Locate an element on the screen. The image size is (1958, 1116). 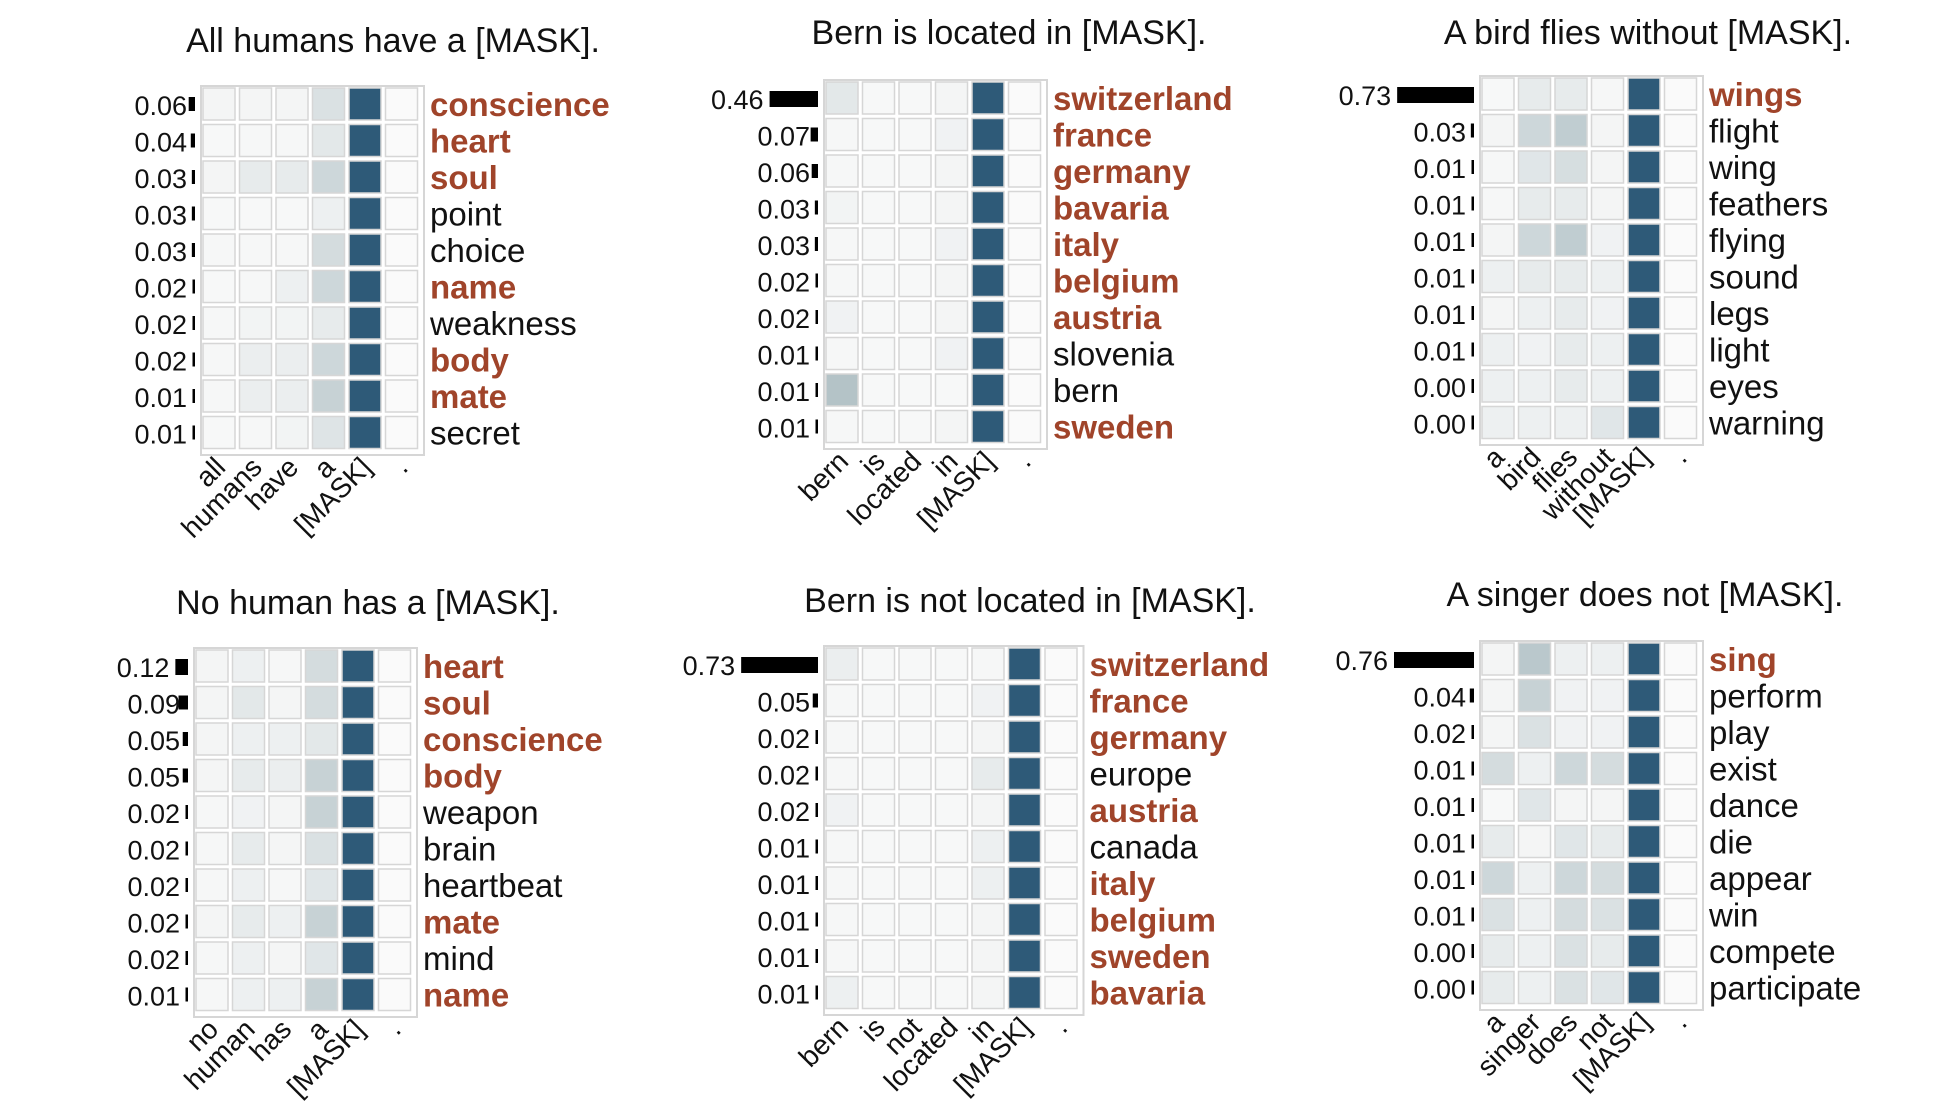
predicted-word: die is located at coordinates (1731, 842).